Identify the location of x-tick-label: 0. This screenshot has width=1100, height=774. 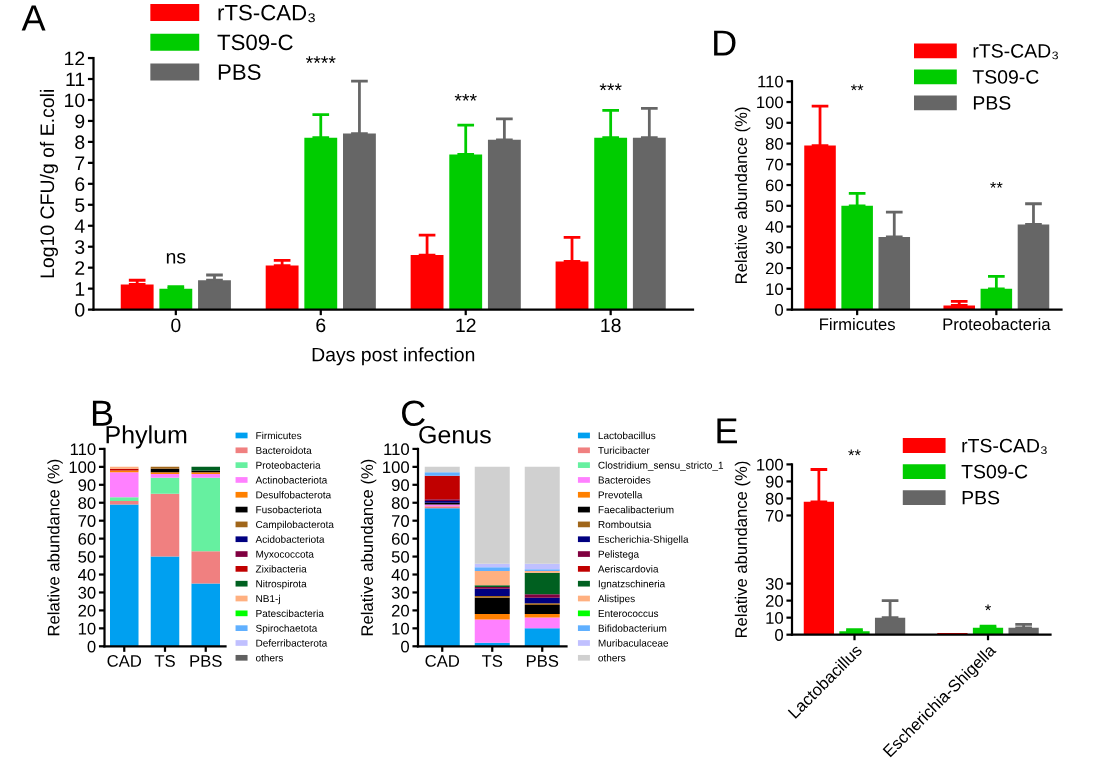
(176, 325).